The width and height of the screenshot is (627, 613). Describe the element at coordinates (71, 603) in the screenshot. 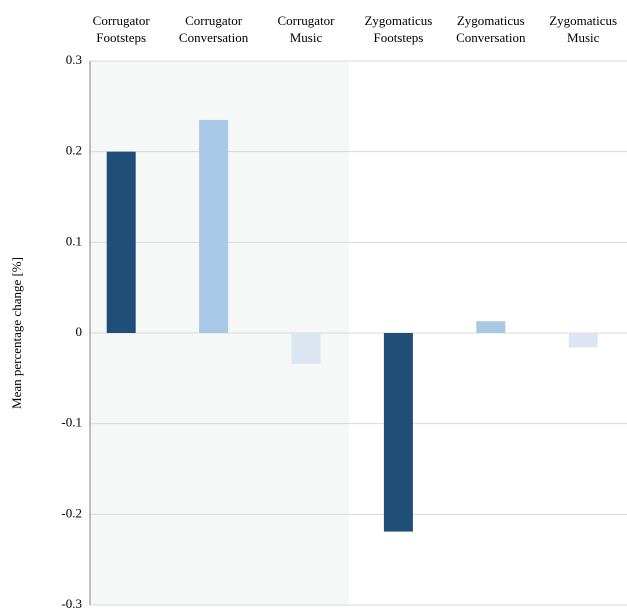

I see `y-tick-label: -0.3` at that location.